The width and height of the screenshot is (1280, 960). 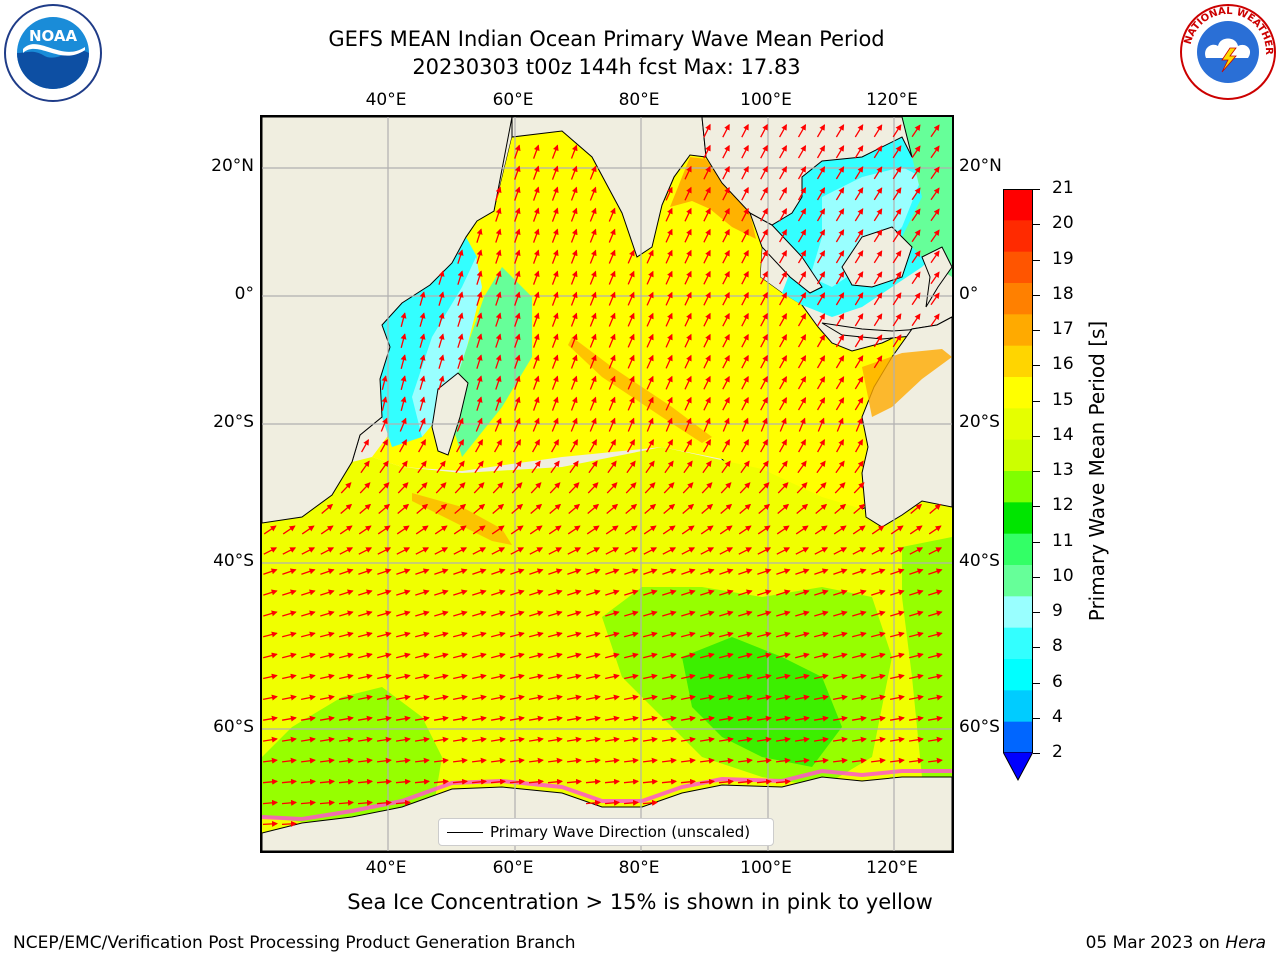 What do you see at coordinates (980, 166) in the screenshot?
I see `lat-label-right-20n: 20°N` at bounding box center [980, 166].